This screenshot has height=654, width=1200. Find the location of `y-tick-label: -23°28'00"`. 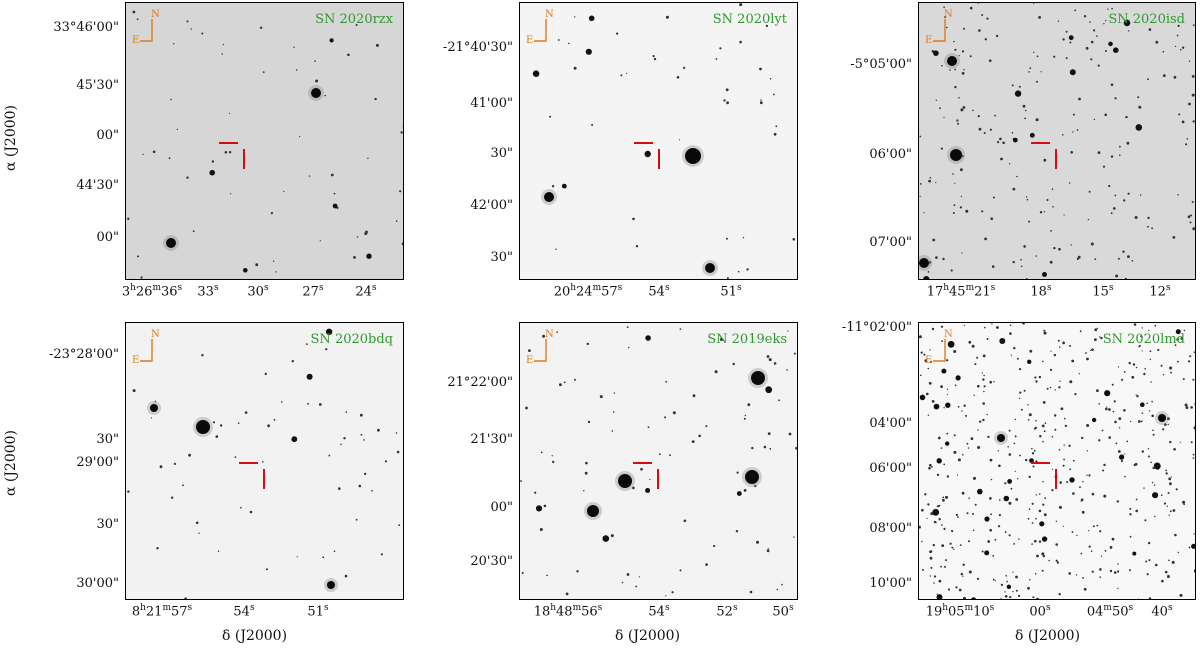

y-tick-label: -23°28'00" is located at coordinates (83, 354).